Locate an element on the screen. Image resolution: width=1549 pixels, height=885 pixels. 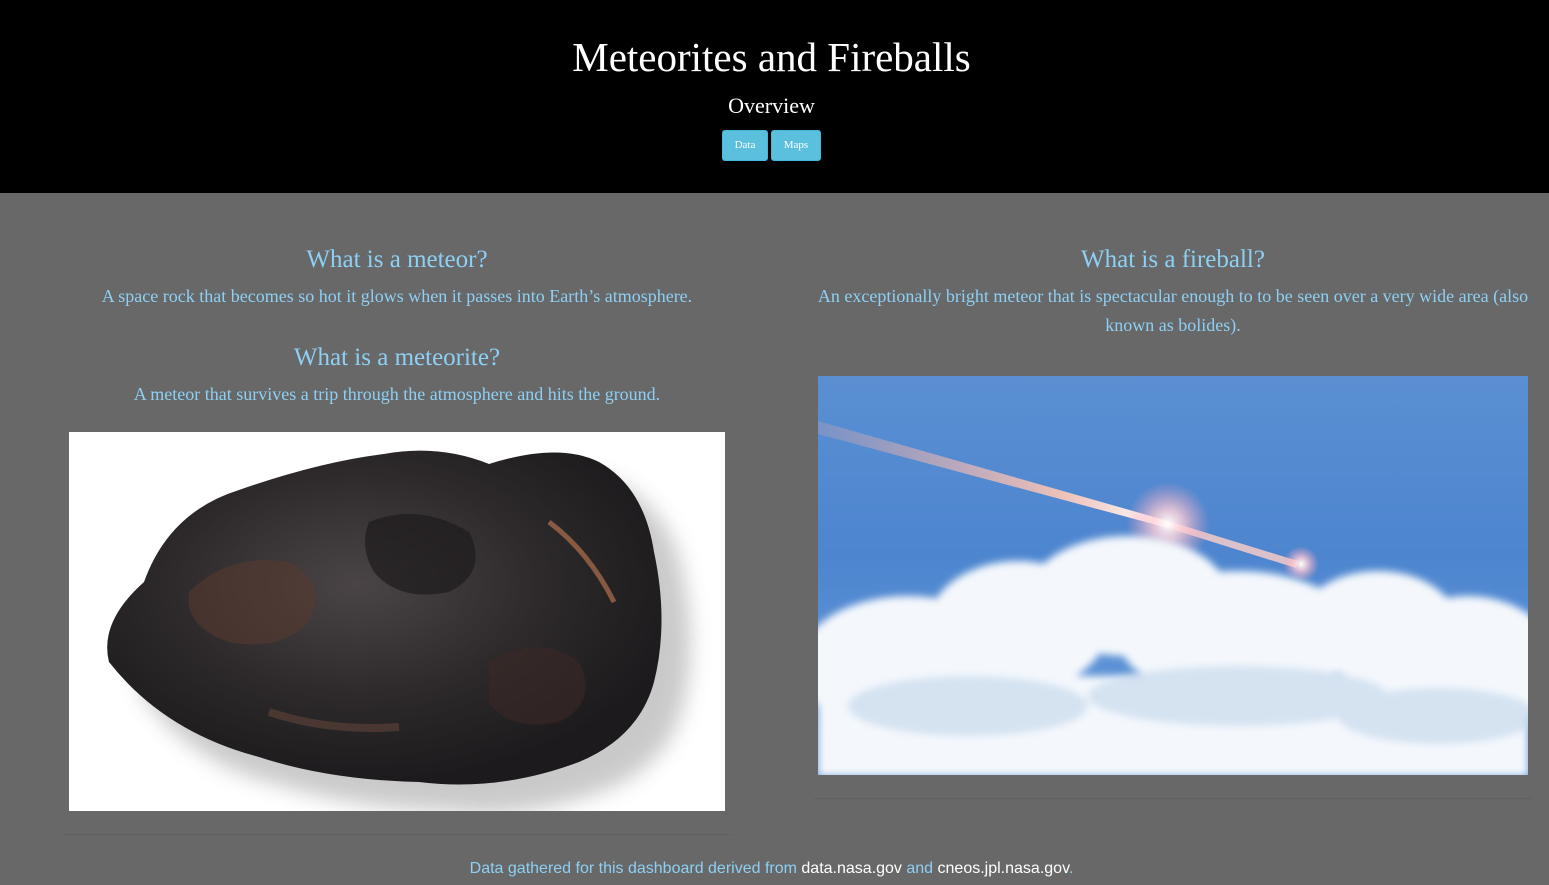
cneos-link: cneos.jpl.nasa.gov is located at coordinates (1003, 868).